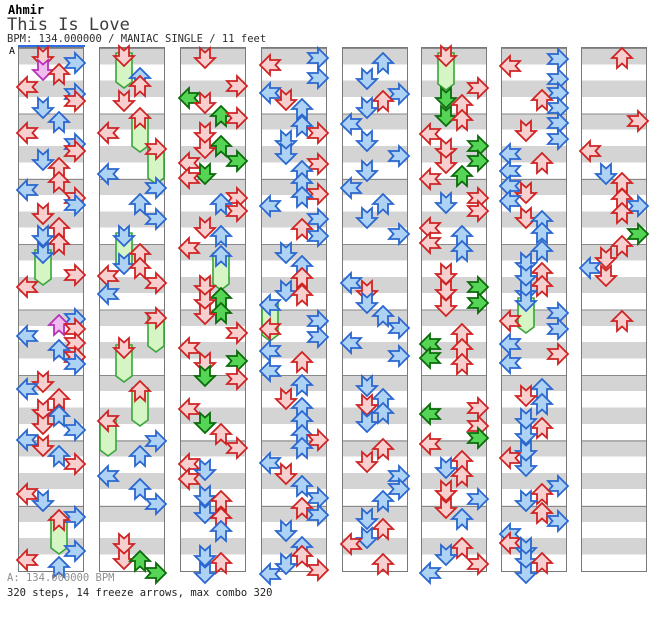 The image size is (672, 620). What do you see at coordinates (614, 190) in the screenshot?
I see `chart-column-notes` at bounding box center [614, 190].